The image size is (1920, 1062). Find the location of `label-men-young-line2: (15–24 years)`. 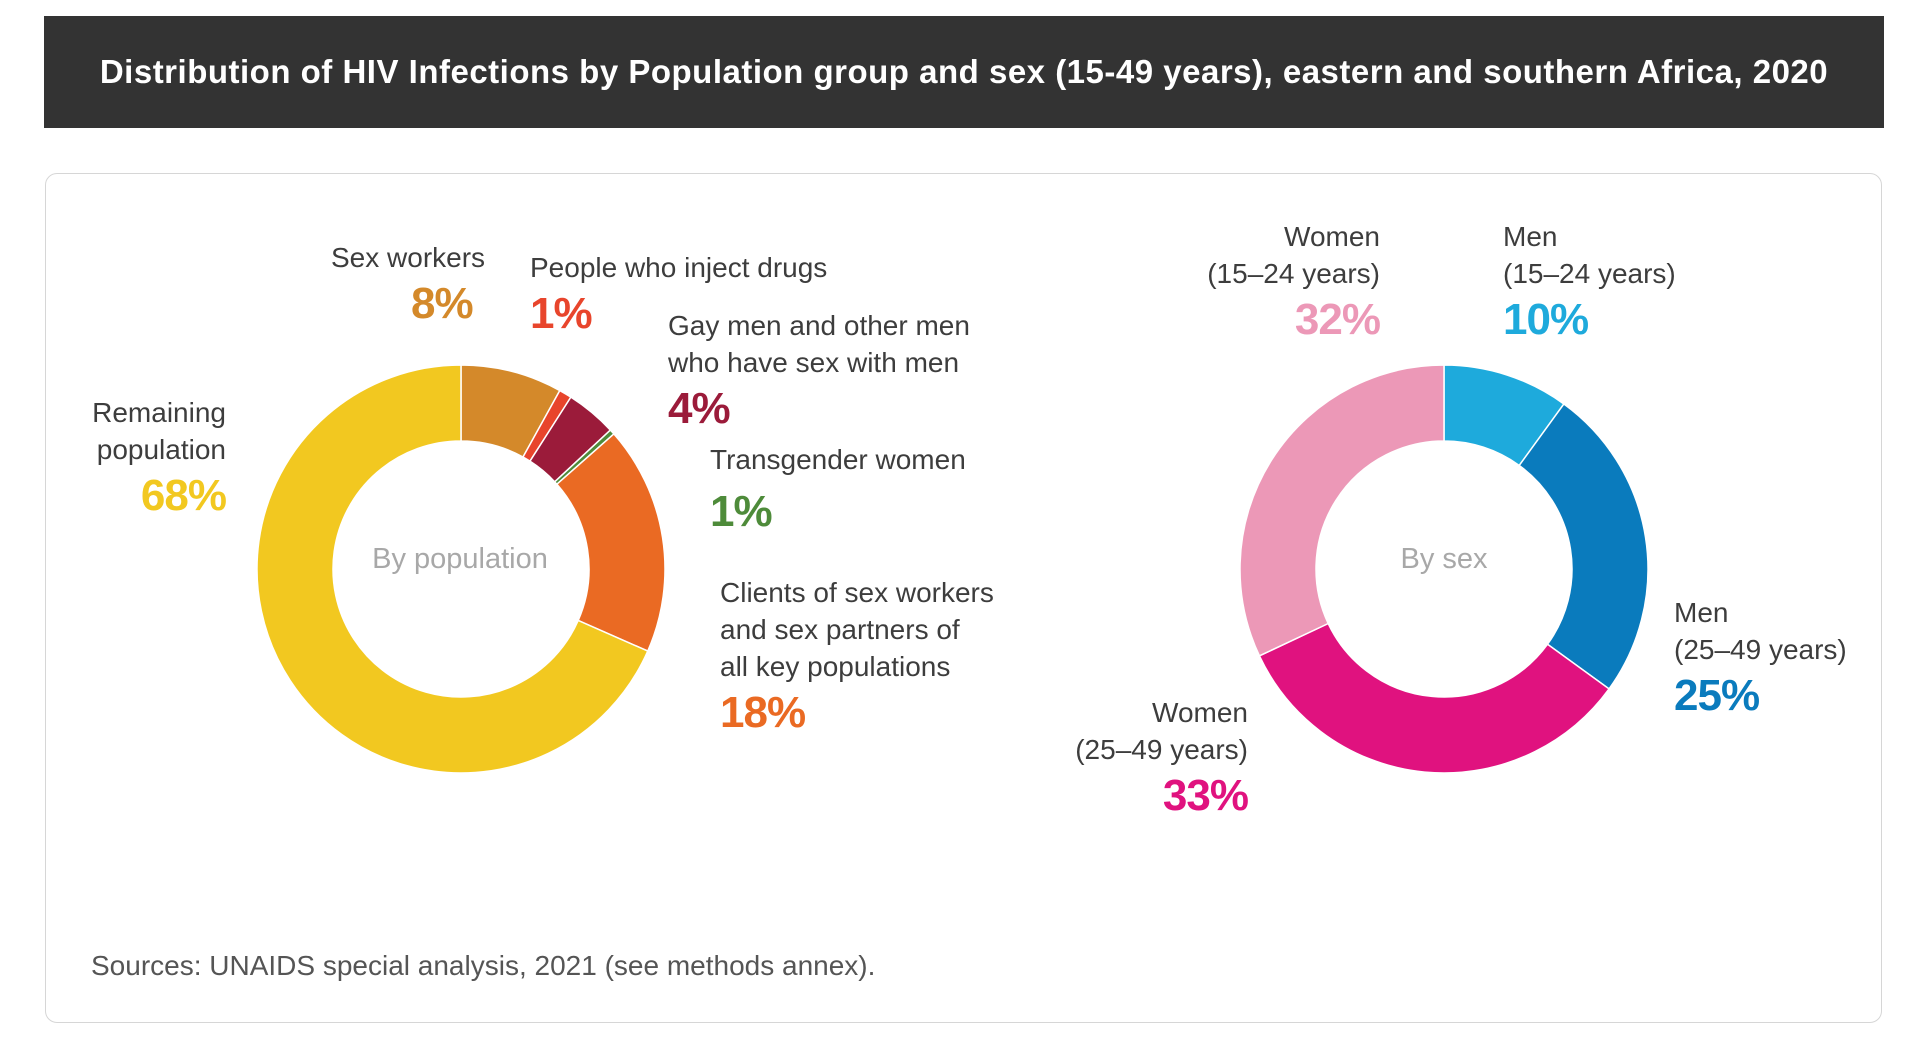

label-men-young-line2: (15–24 years) is located at coordinates (1589, 273).